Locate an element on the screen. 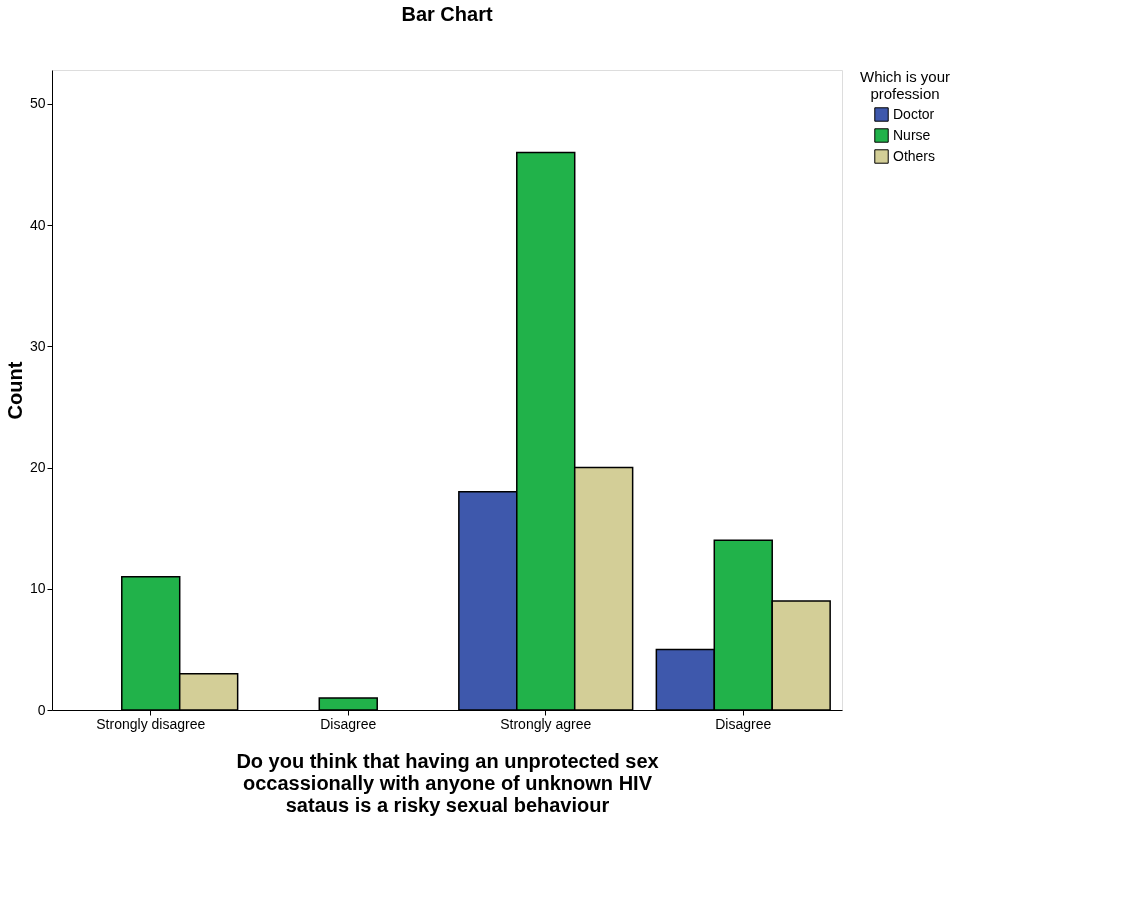 The width and height of the screenshot is (1129, 903). y-tick-label: 30 is located at coordinates (37, 345).